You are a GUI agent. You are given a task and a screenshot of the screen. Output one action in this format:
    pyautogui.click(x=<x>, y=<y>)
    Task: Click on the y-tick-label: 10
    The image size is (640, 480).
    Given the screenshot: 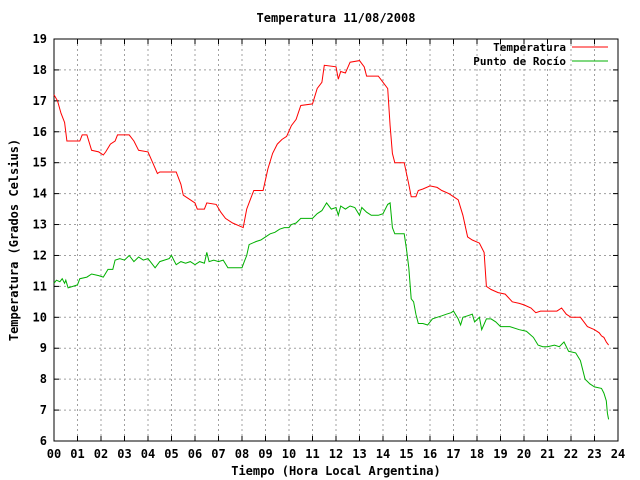 What is the action you would take?
    pyautogui.click(x=40, y=317)
    